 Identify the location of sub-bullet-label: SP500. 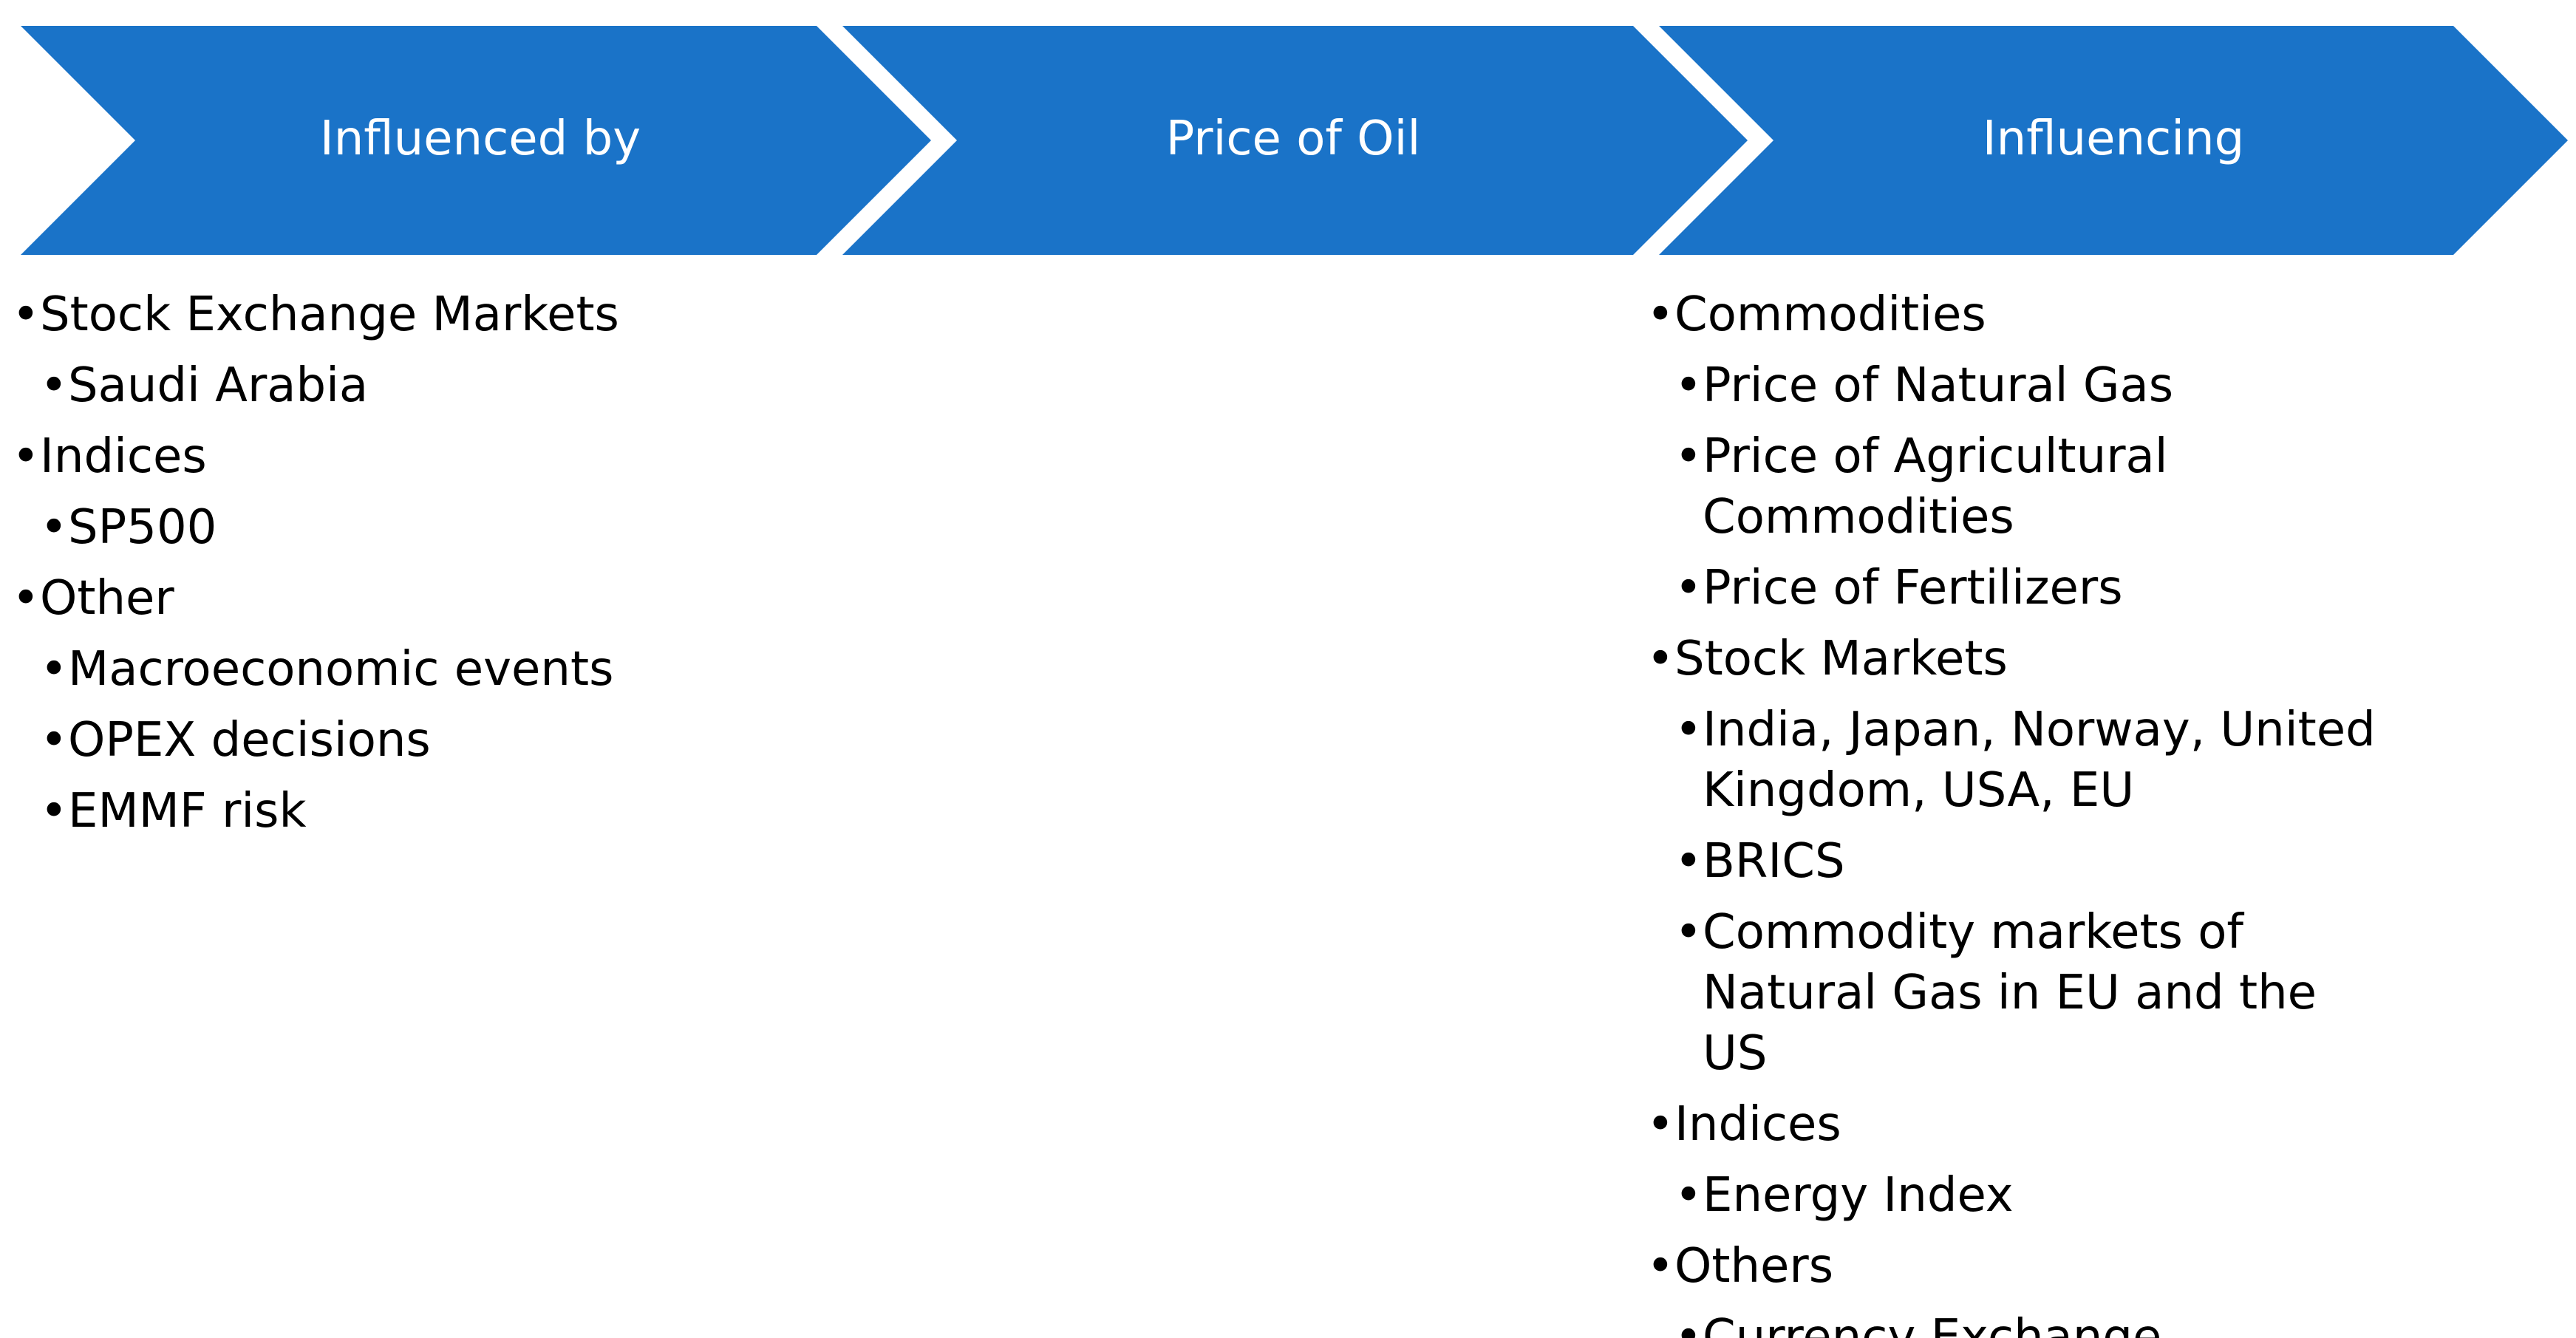
(142, 527).